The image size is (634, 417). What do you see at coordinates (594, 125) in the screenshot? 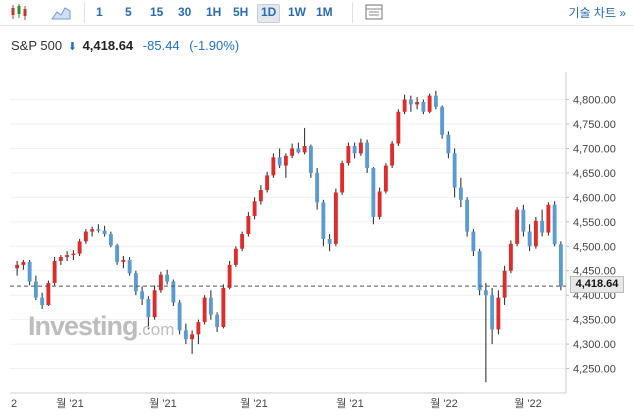
I see `y-tick-label: 4,750.00` at bounding box center [594, 125].